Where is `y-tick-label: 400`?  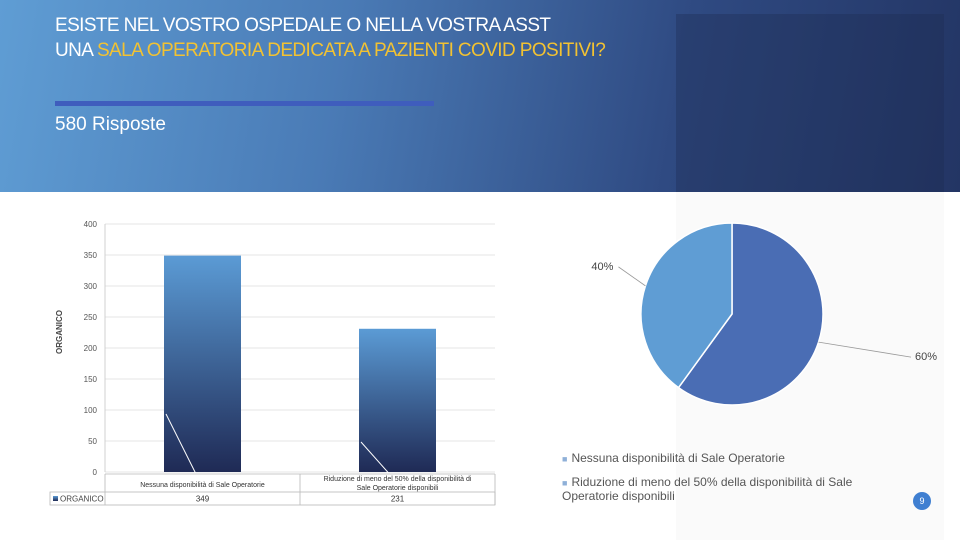
y-tick-label: 400 is located at coordinates (91, 224).